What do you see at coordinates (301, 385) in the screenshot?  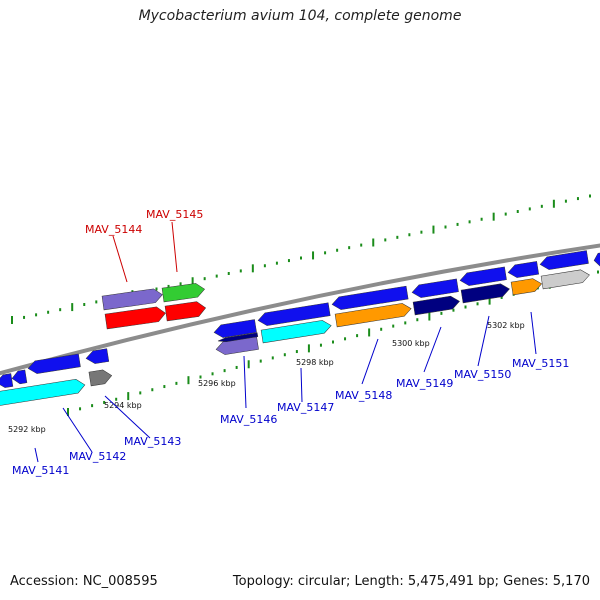 I see `gene-label-mav-5147-leader` at bounding box center [301, 385].